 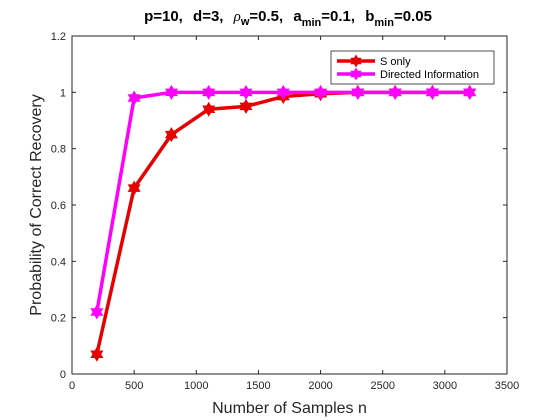 What do you see at coordinates (163, 16) in the screenshot?
I see `title-p: p=10,` at bounding box center [163, 16].